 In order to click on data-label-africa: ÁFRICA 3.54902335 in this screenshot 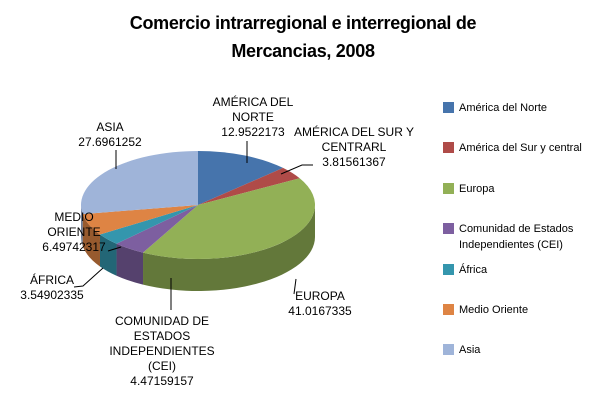, I will do `click(52, 287)`.